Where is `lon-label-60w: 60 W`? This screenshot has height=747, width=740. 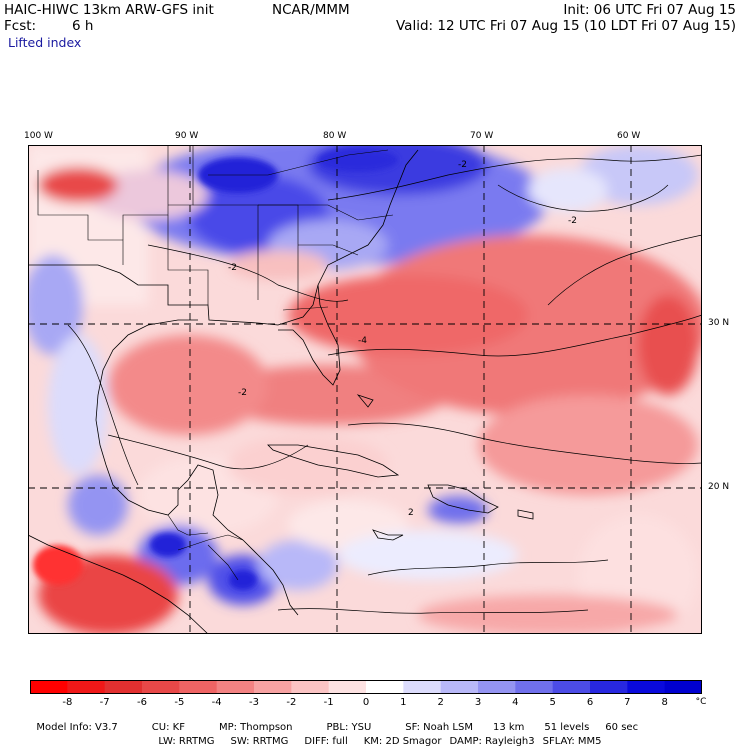 lon-label-60w: 60 W is located at coordinates (629, 136).